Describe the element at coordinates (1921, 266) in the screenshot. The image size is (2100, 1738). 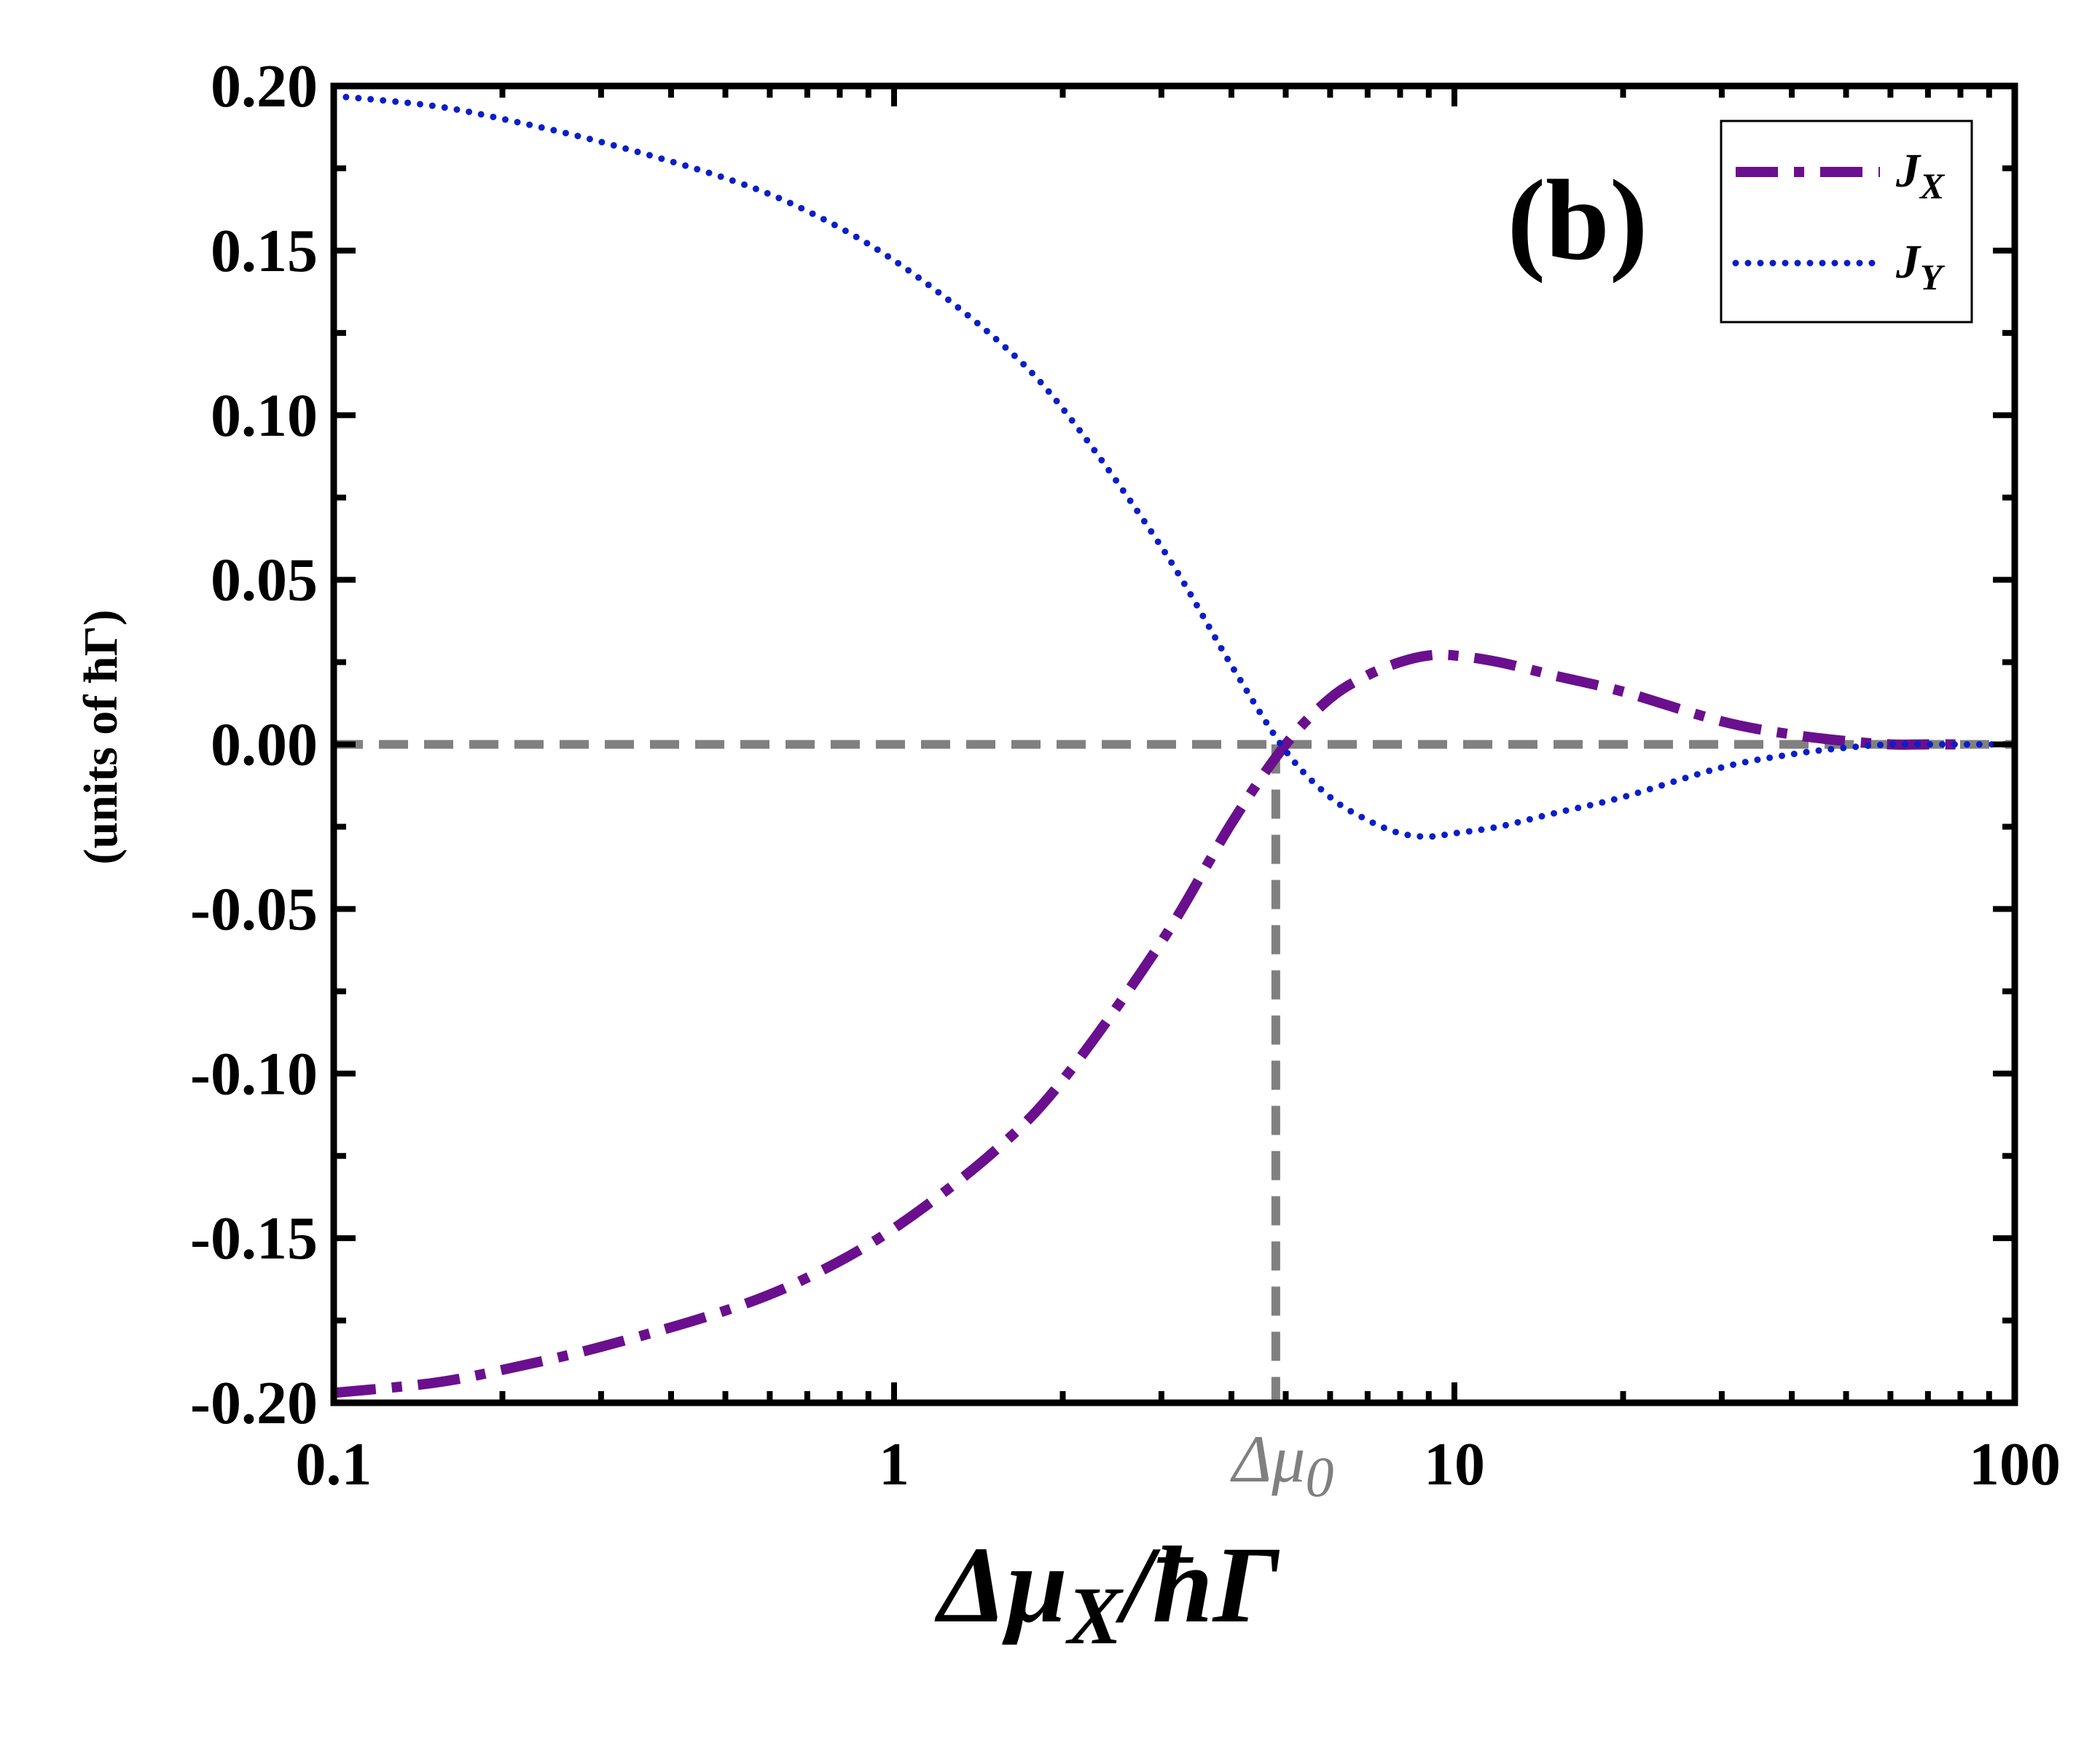
I see `legend-label-jy: JY` at that location.